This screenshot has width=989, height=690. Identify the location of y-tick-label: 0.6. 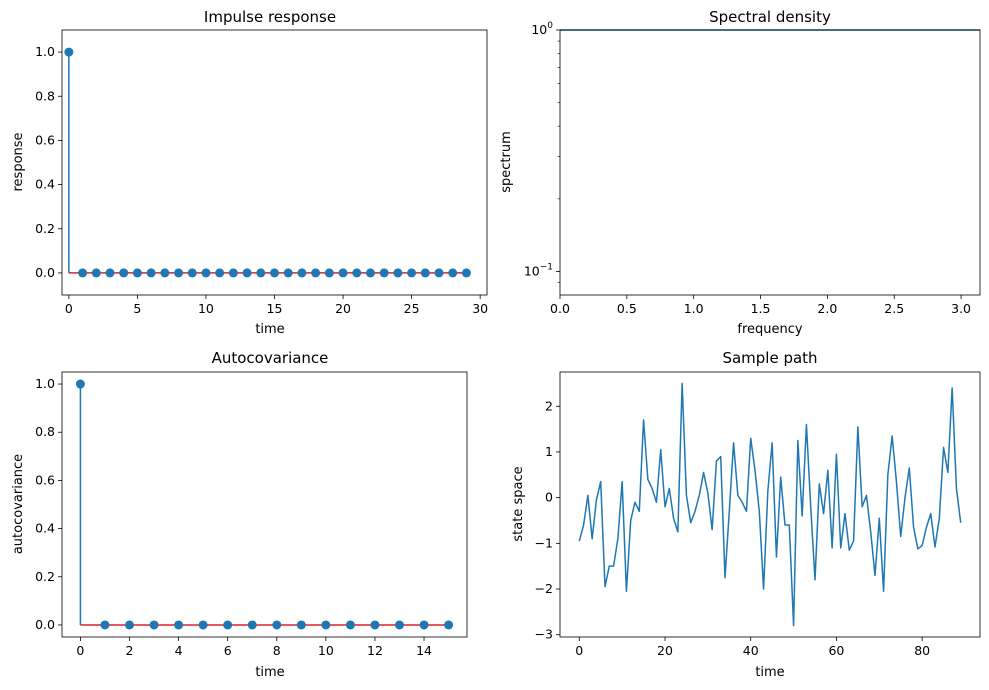
(45, 139).